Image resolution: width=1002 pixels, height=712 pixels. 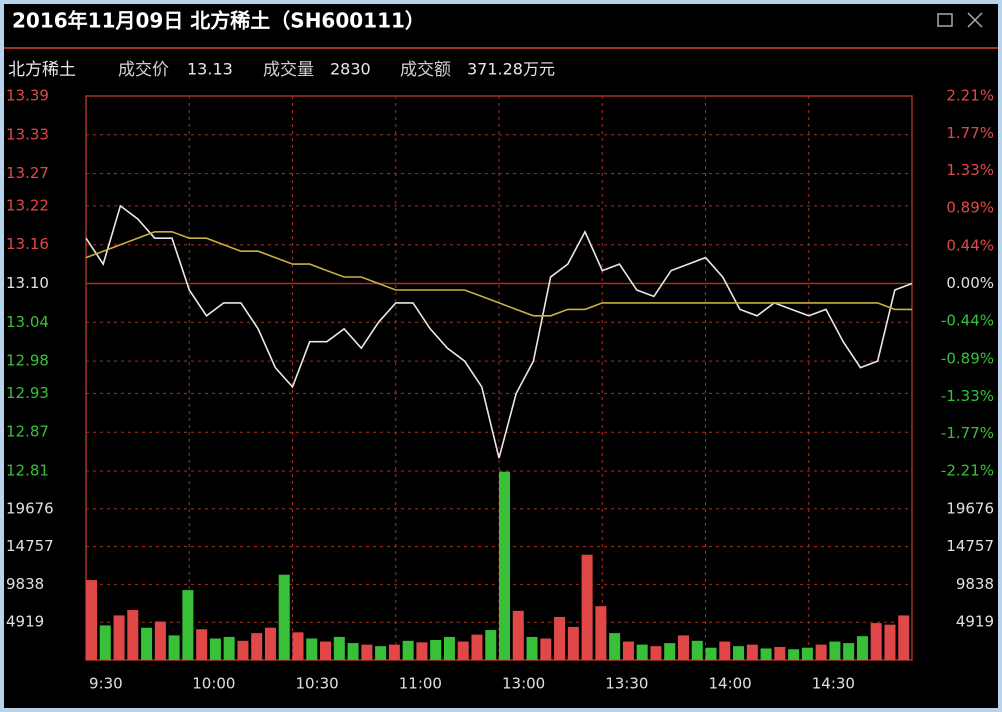 What do you see at coordinates (106, 684) in the screenshot?
I see `x-tick-label: 9:30` at bounding box center [106, 684].